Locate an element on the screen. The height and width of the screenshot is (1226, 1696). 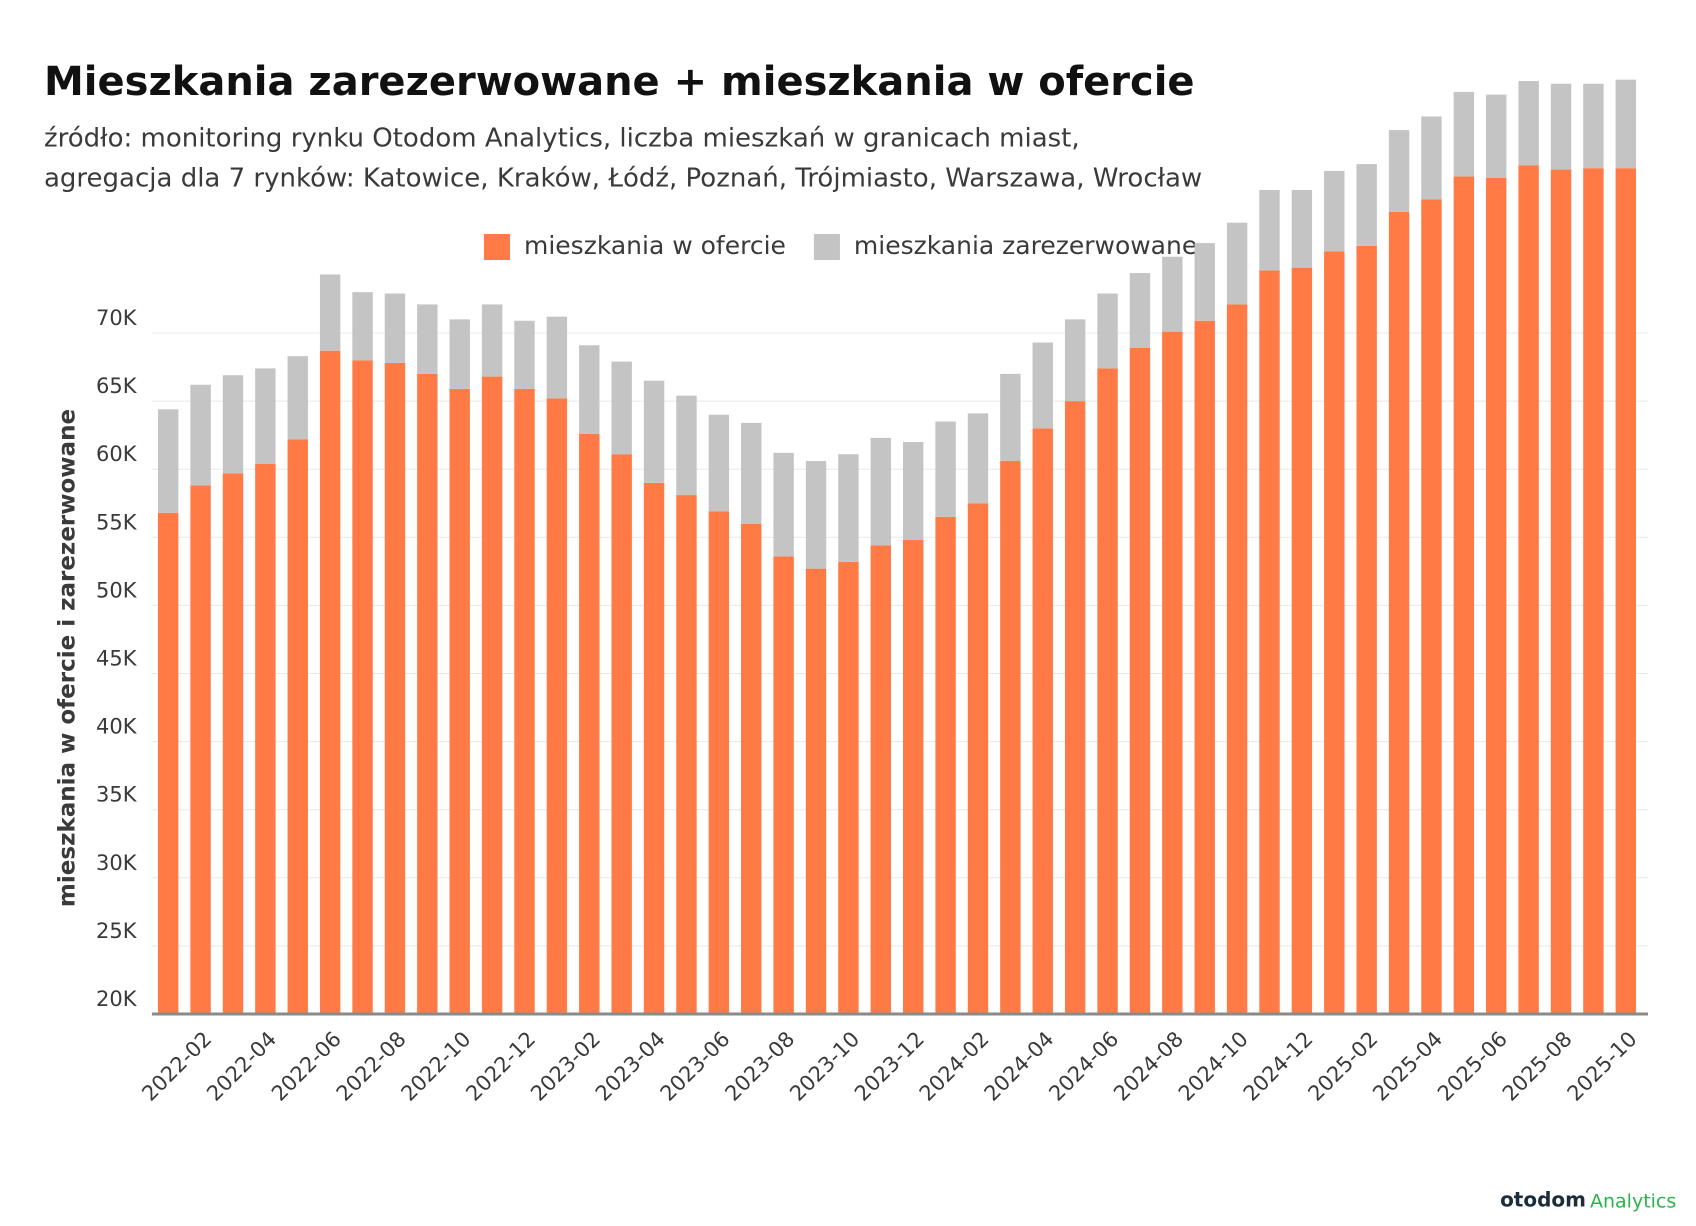
x-tick-label: 2025-08 is located at coordinates (1537, 1066).